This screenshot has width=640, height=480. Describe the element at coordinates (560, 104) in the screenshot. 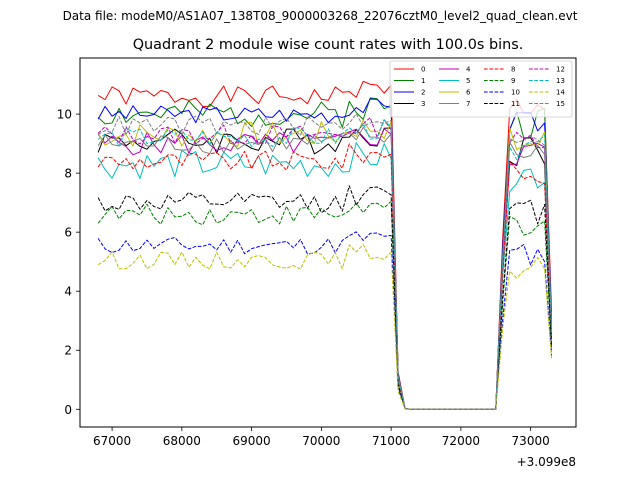

I see `legend-label-15: 15` at that location.